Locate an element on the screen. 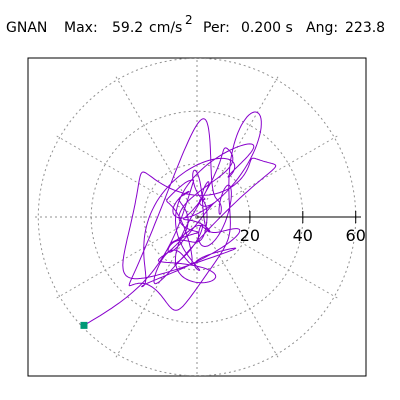  radial-tick-label: 40 is located at coordinates (303, 235).